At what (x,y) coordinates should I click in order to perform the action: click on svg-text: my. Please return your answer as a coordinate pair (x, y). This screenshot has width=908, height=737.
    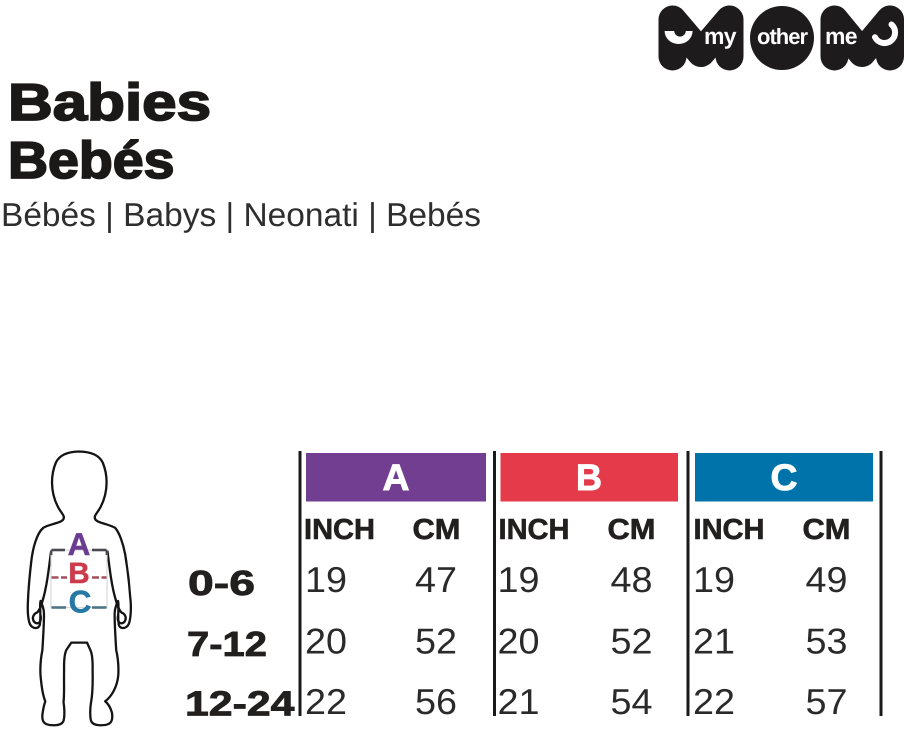
    Looking at the image, I should click on (720, 36).